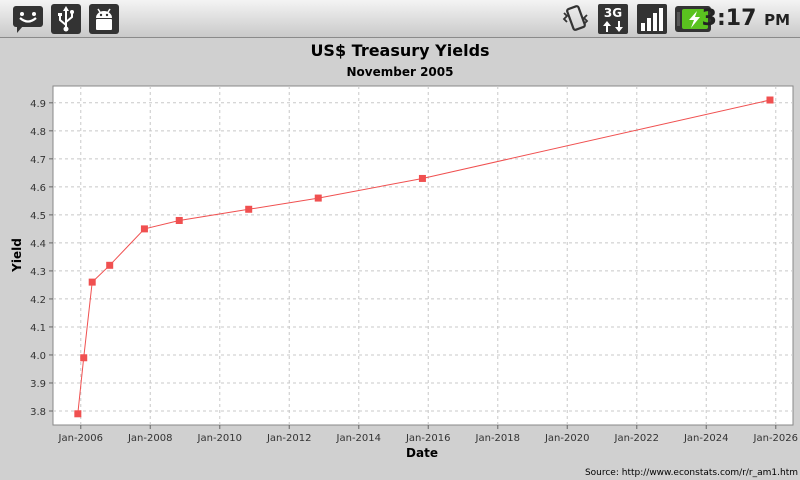  What do you see at coordinates (358, 438) in the screenshot?
I see `x-tick-label: Jan-2014` at bounding box center [358, 438].